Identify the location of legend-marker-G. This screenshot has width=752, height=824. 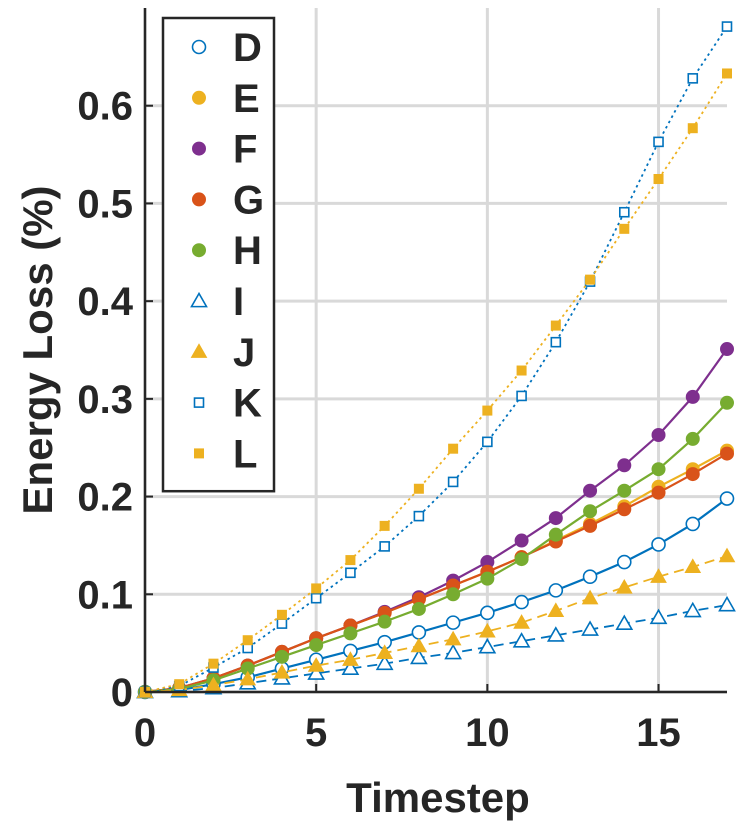
(199, 199).